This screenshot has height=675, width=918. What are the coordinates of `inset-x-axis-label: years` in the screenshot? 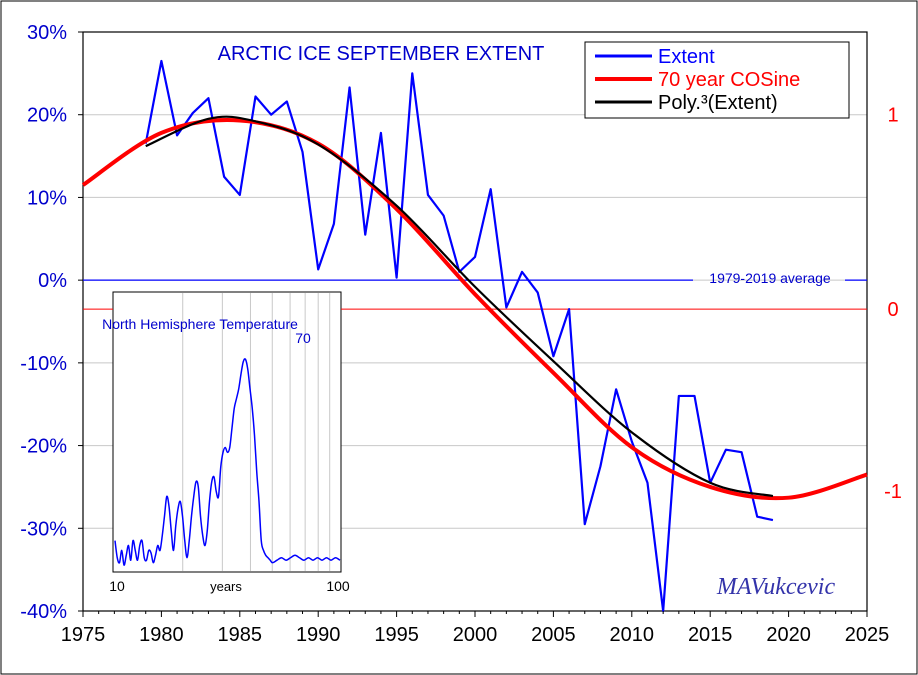 It's located at (226, 586).